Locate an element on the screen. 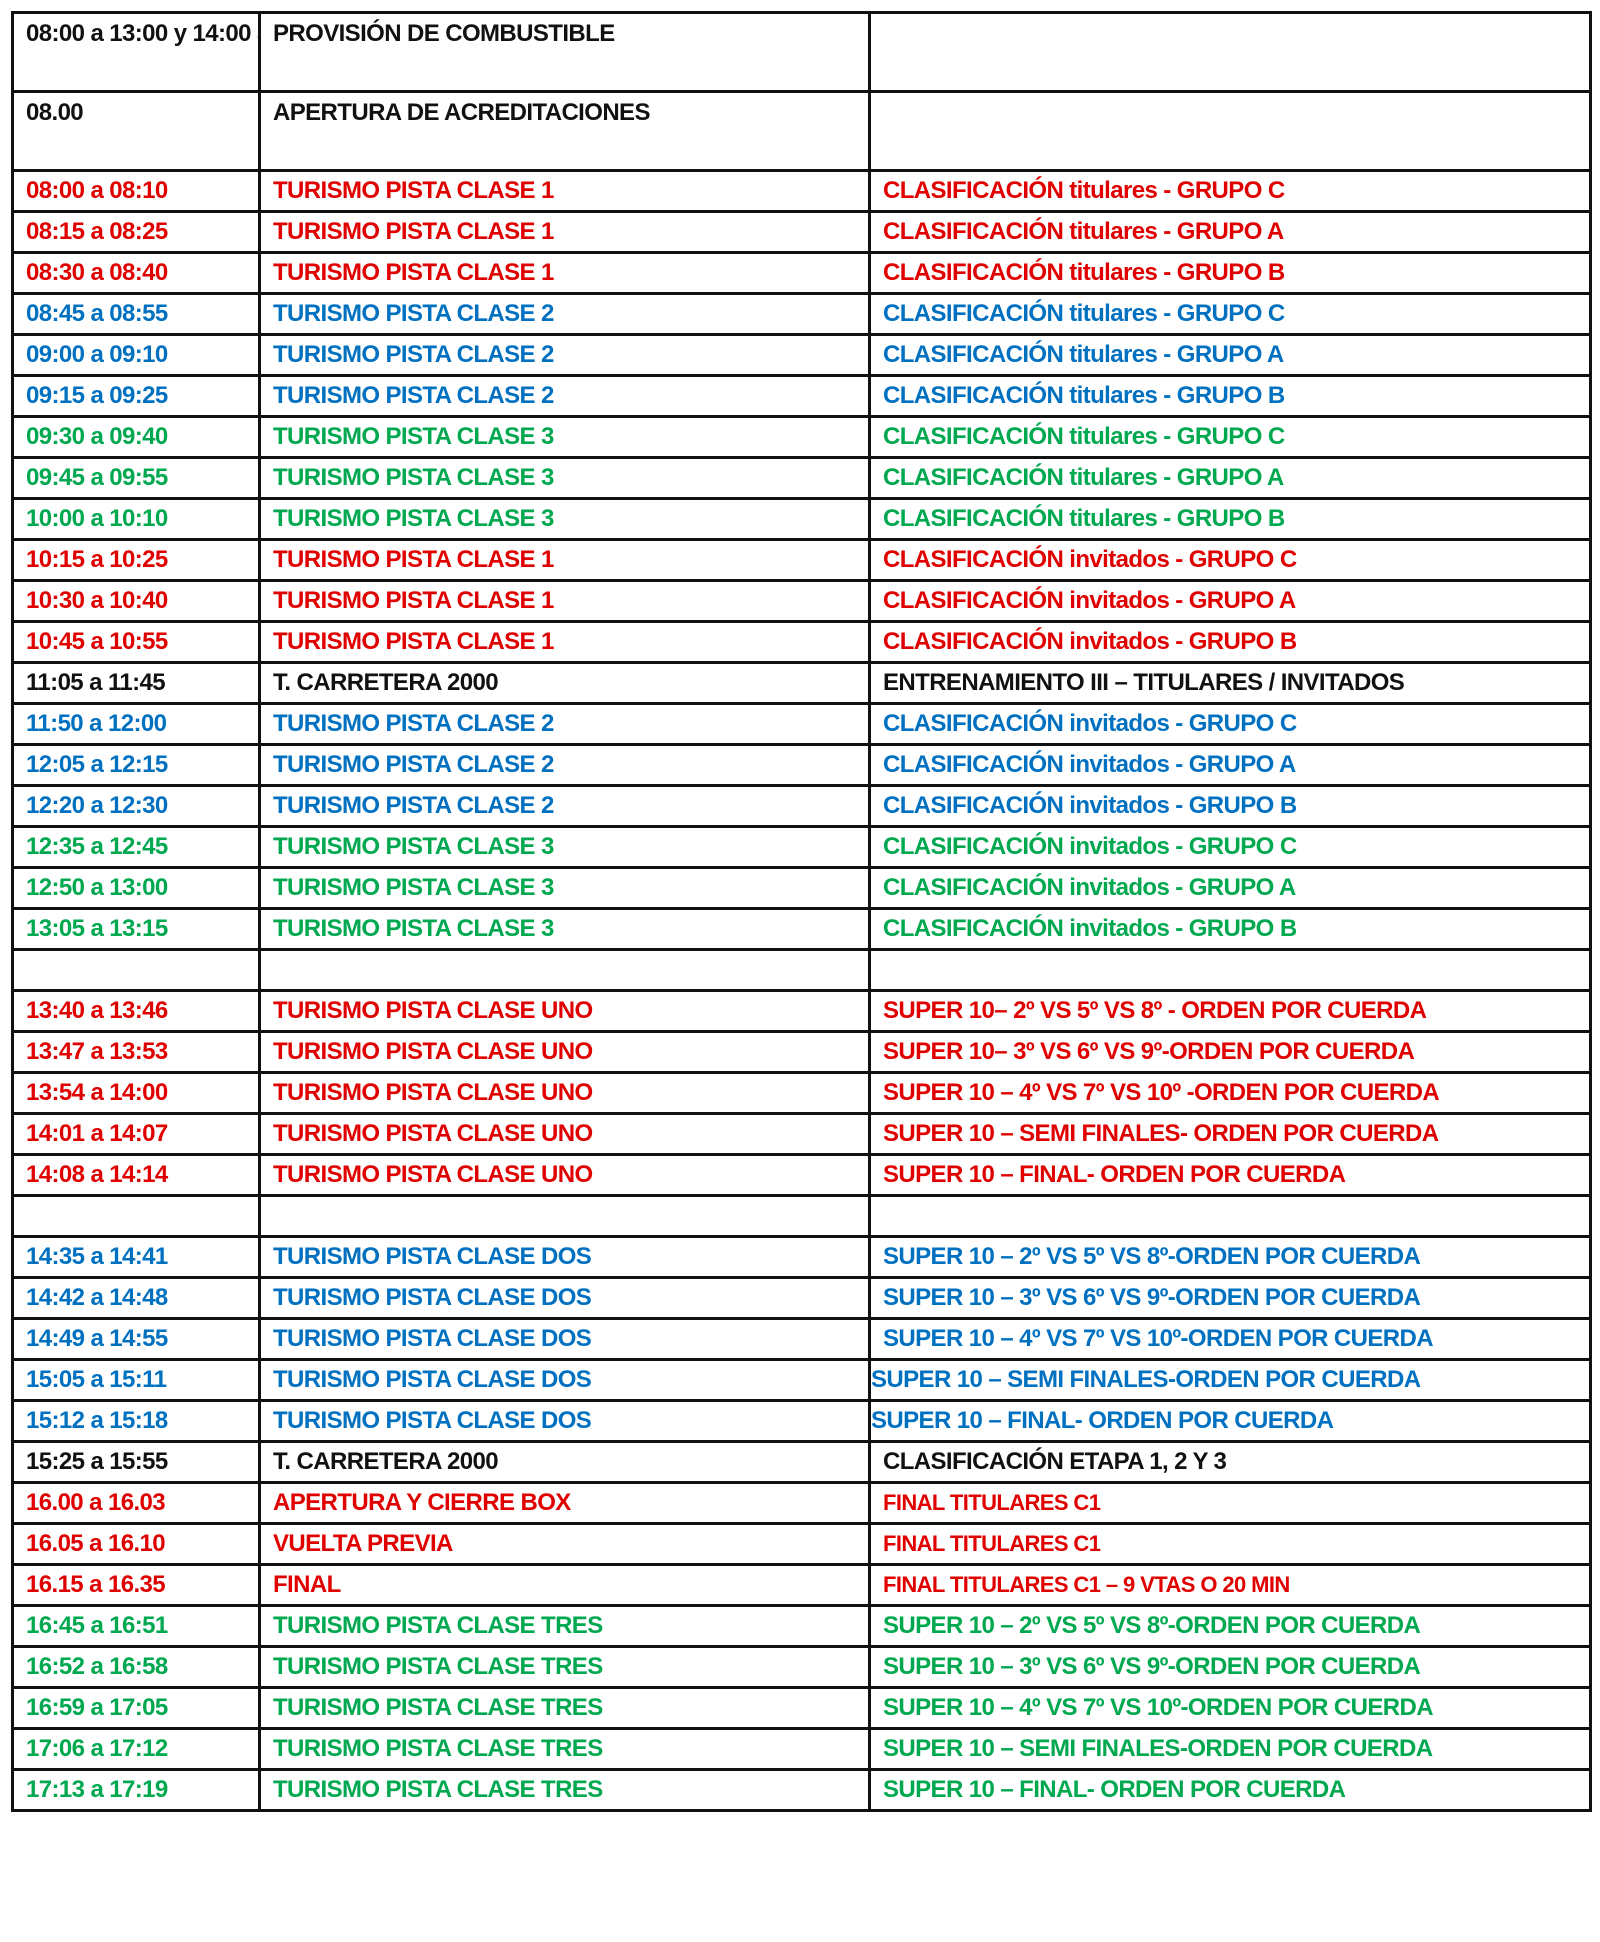 The height and width of the screenshot is (1942, 1600). event-cell: APERTURA DE ACREDITACIONES is located at coordinates (564, 131).